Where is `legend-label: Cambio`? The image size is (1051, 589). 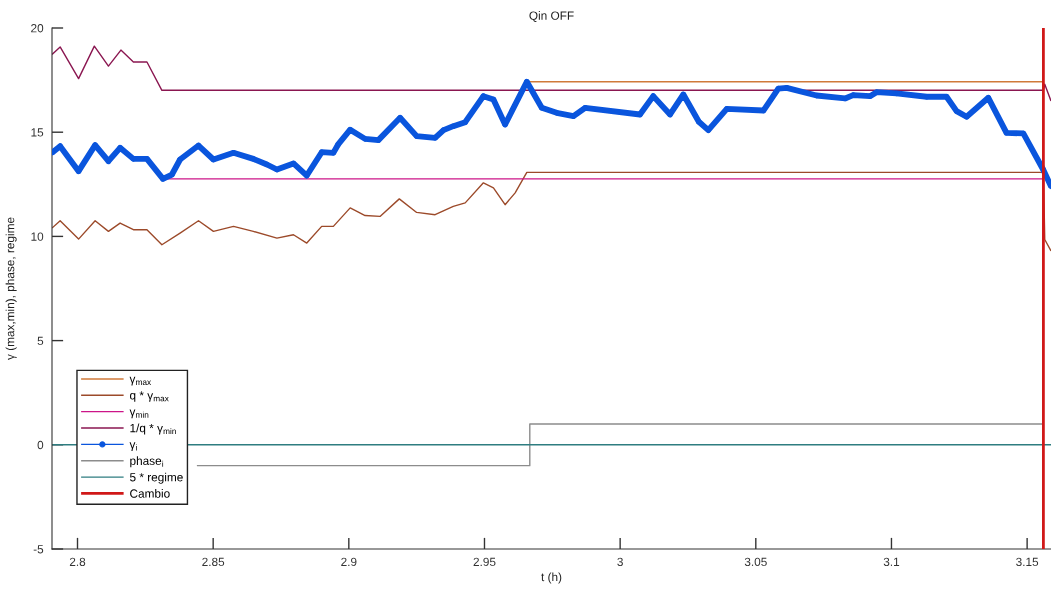 legend-label: Cambio is located at coordinates (150, 493).